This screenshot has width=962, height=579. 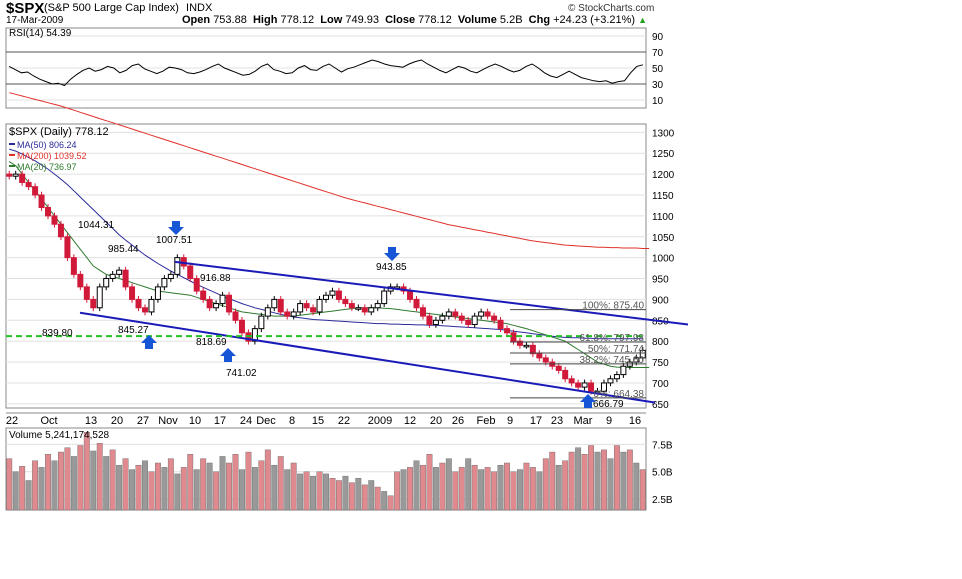 I want to click on price-tick-label: 1100, so click(x=663, y=217).